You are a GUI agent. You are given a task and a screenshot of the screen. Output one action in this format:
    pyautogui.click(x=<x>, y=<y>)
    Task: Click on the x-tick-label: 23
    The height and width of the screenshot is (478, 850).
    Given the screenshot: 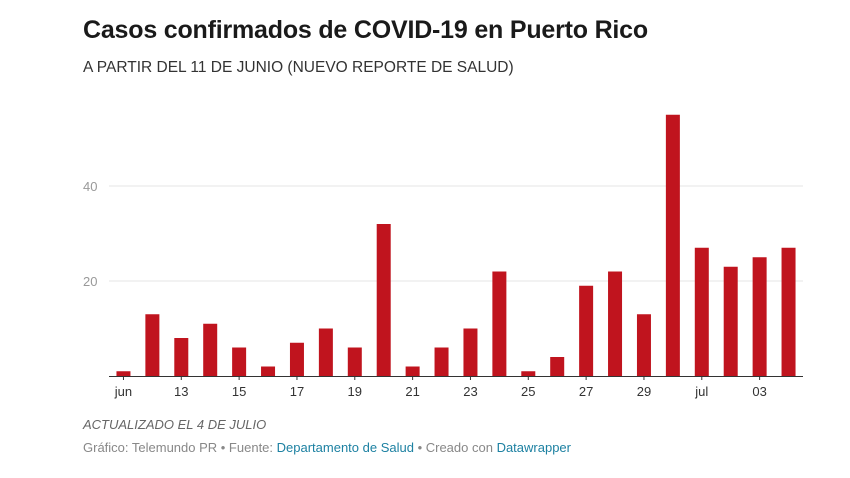 What is the action you would take?
    pyautogui.click(x=470, y=391)
    